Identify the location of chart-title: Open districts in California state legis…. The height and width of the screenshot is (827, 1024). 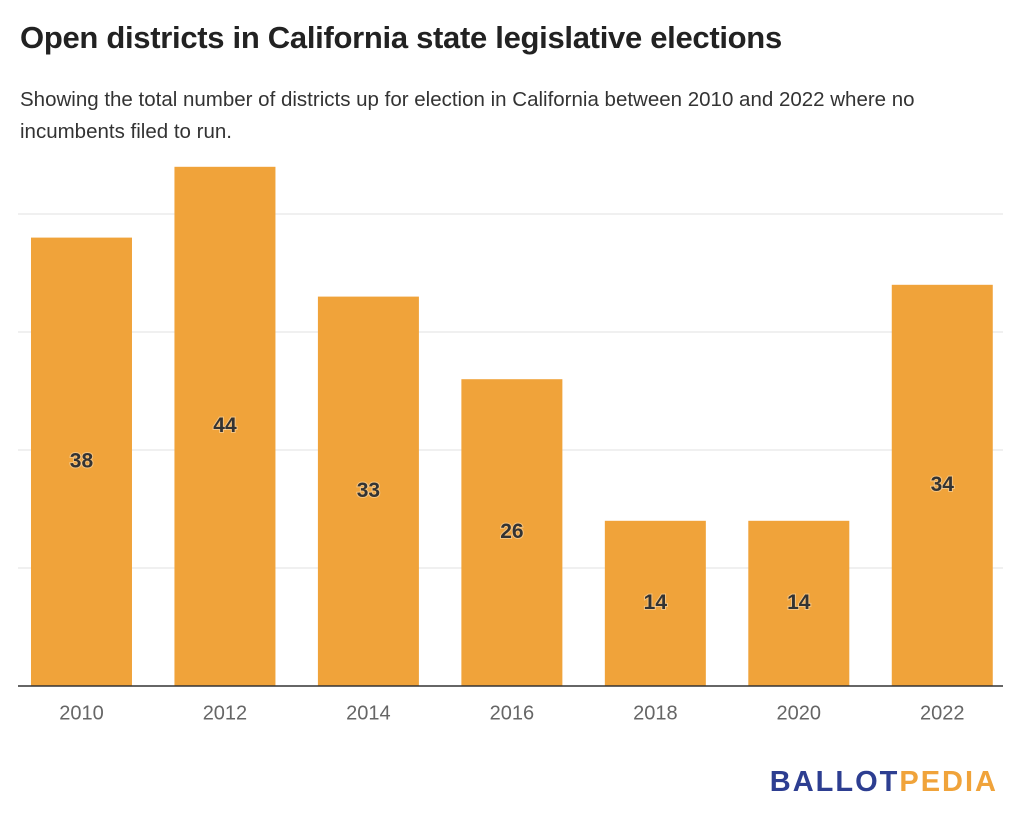
(401, 37).